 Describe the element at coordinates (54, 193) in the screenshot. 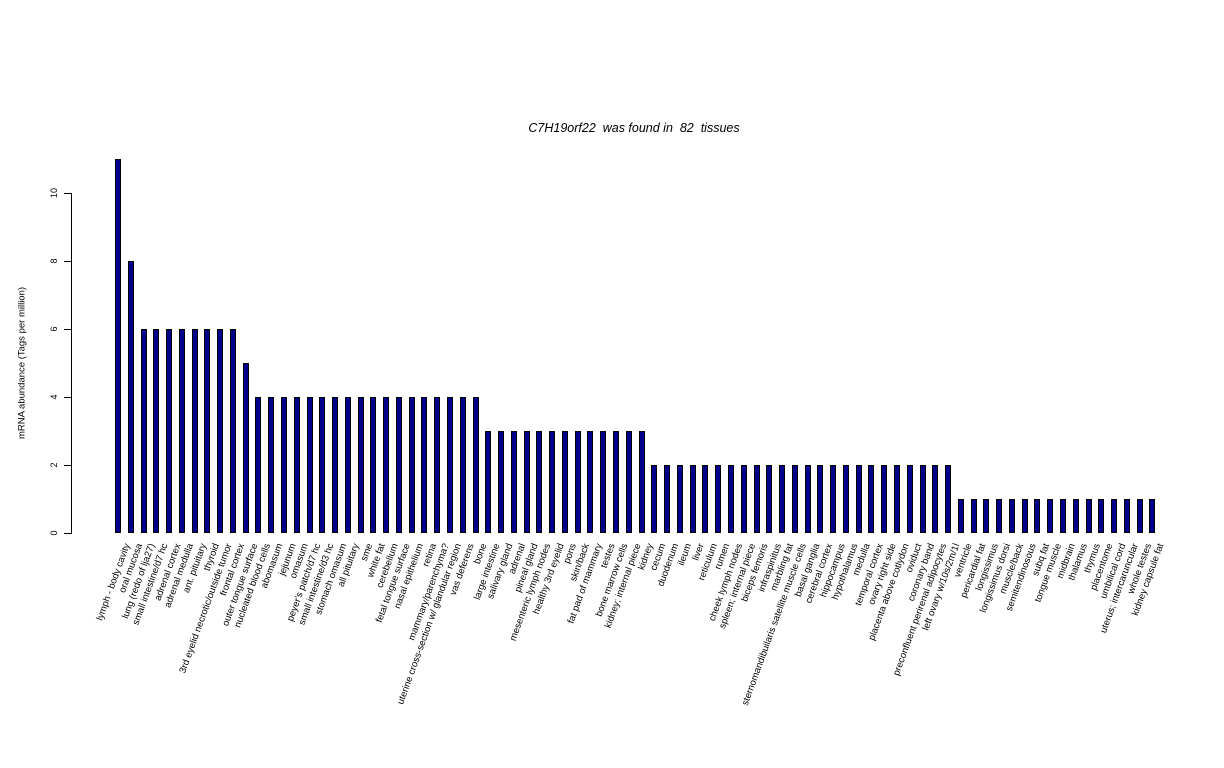

I see `y-tick-label-text: 10` at that location.